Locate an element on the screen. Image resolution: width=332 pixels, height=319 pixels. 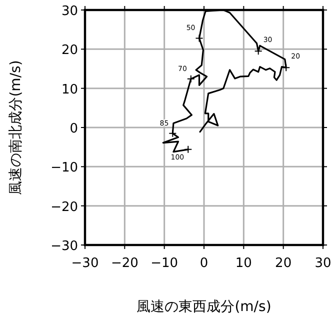
y-tick-label: −20 is located at coordinates (64, 207).